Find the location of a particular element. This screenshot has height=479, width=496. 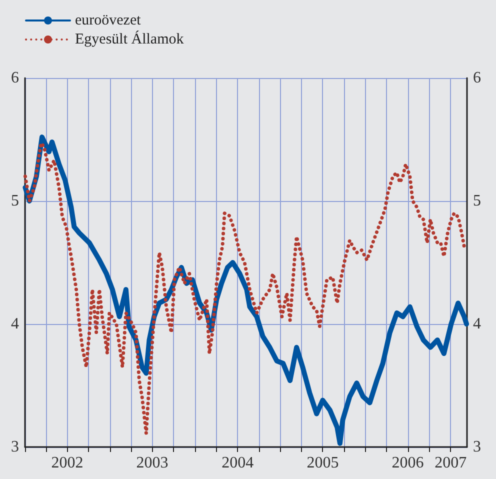

y-tick-label: 5 is located at coordinates (15, 201).